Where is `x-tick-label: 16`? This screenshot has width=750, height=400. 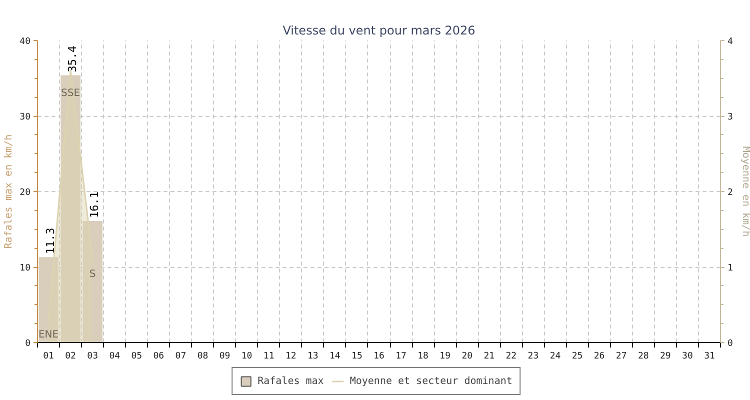 x-tick-label: 16 is located at coordinates (379, 357).